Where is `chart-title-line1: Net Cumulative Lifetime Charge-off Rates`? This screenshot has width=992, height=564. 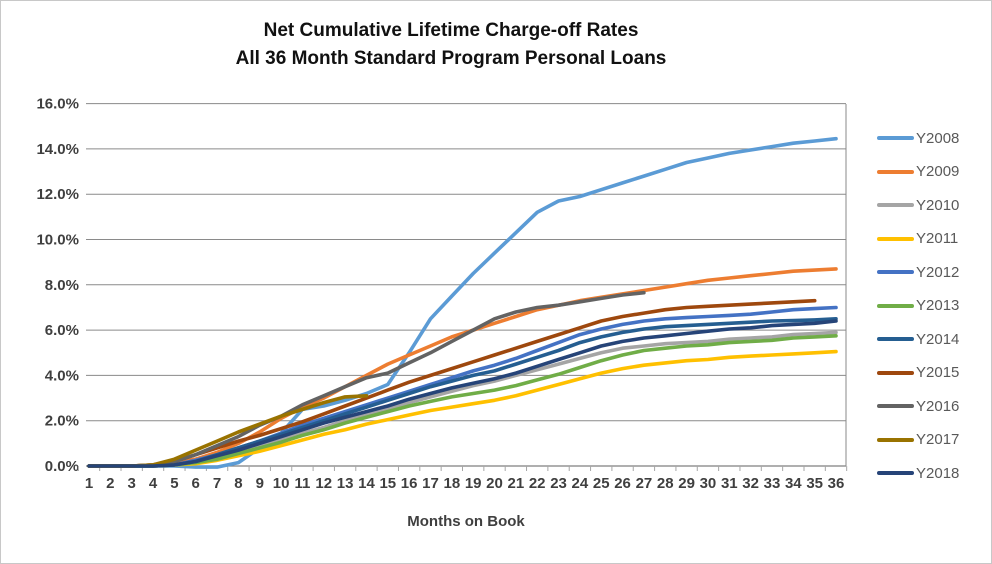
chart-title-line1: Net Cumulative Lifetime Charge-off Rates is located at coordinates (451, 30).